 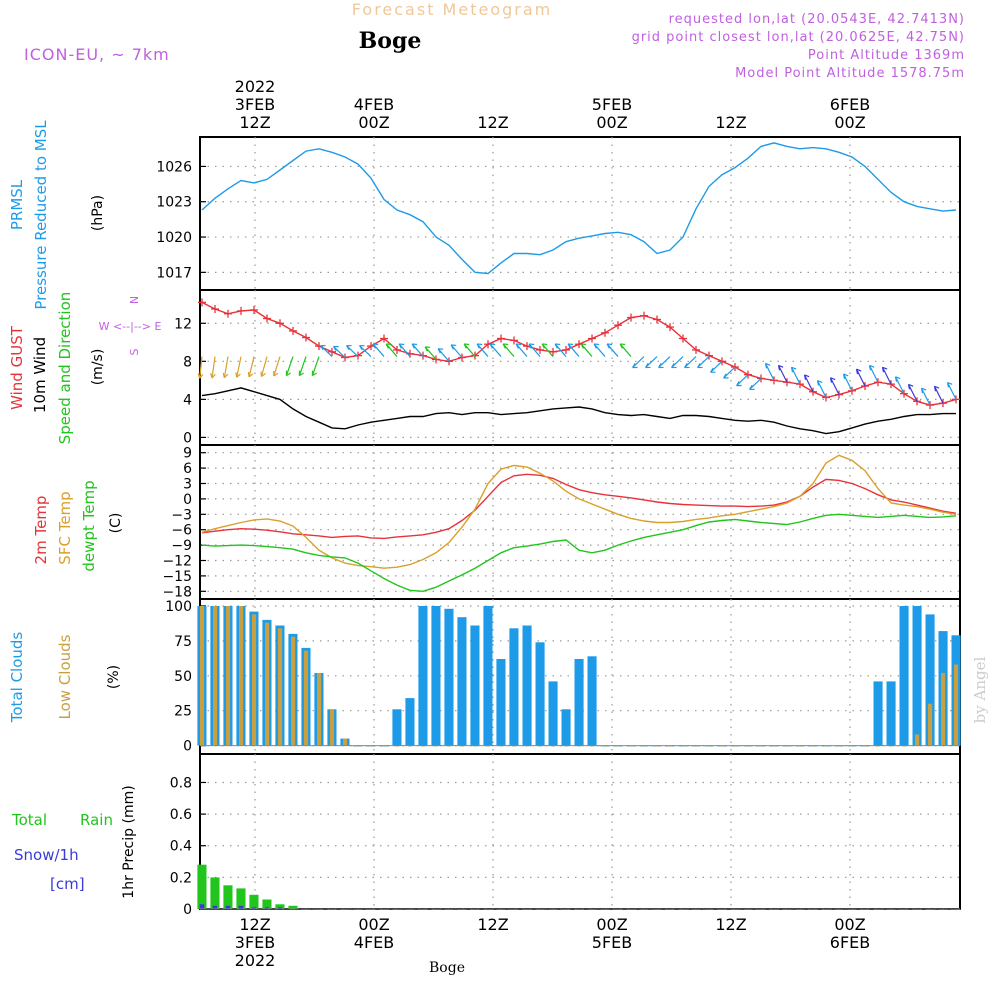 What do you see at coordinates (447, 968) in the screenshot?
I see `footer-location: Boge` at bounding box center [447, 968].